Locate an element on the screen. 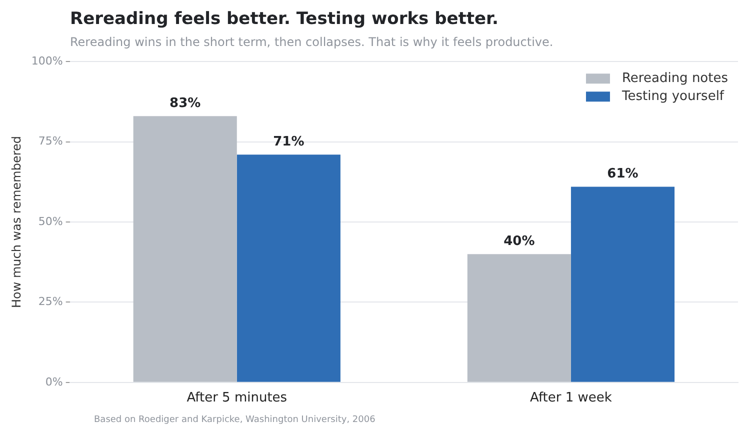  y-tick-label: 25% is located at coordinates (50, 301).